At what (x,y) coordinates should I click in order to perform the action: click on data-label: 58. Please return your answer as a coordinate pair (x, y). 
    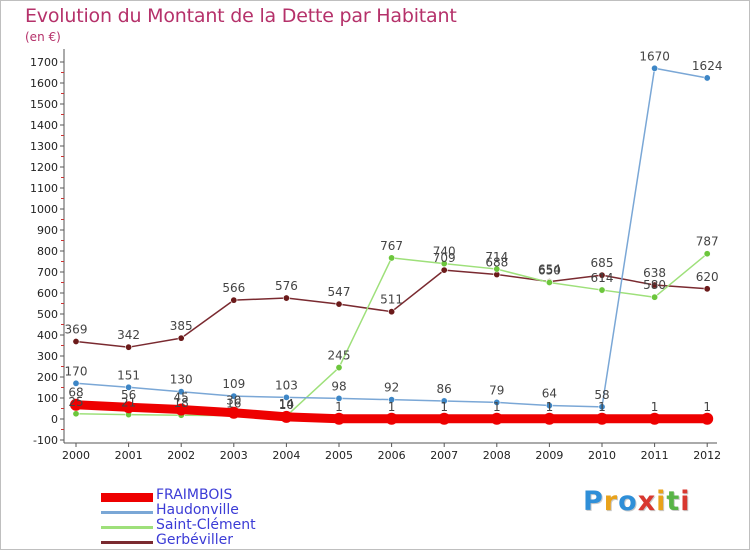
    Looking at the image, I should click on (601, 395).